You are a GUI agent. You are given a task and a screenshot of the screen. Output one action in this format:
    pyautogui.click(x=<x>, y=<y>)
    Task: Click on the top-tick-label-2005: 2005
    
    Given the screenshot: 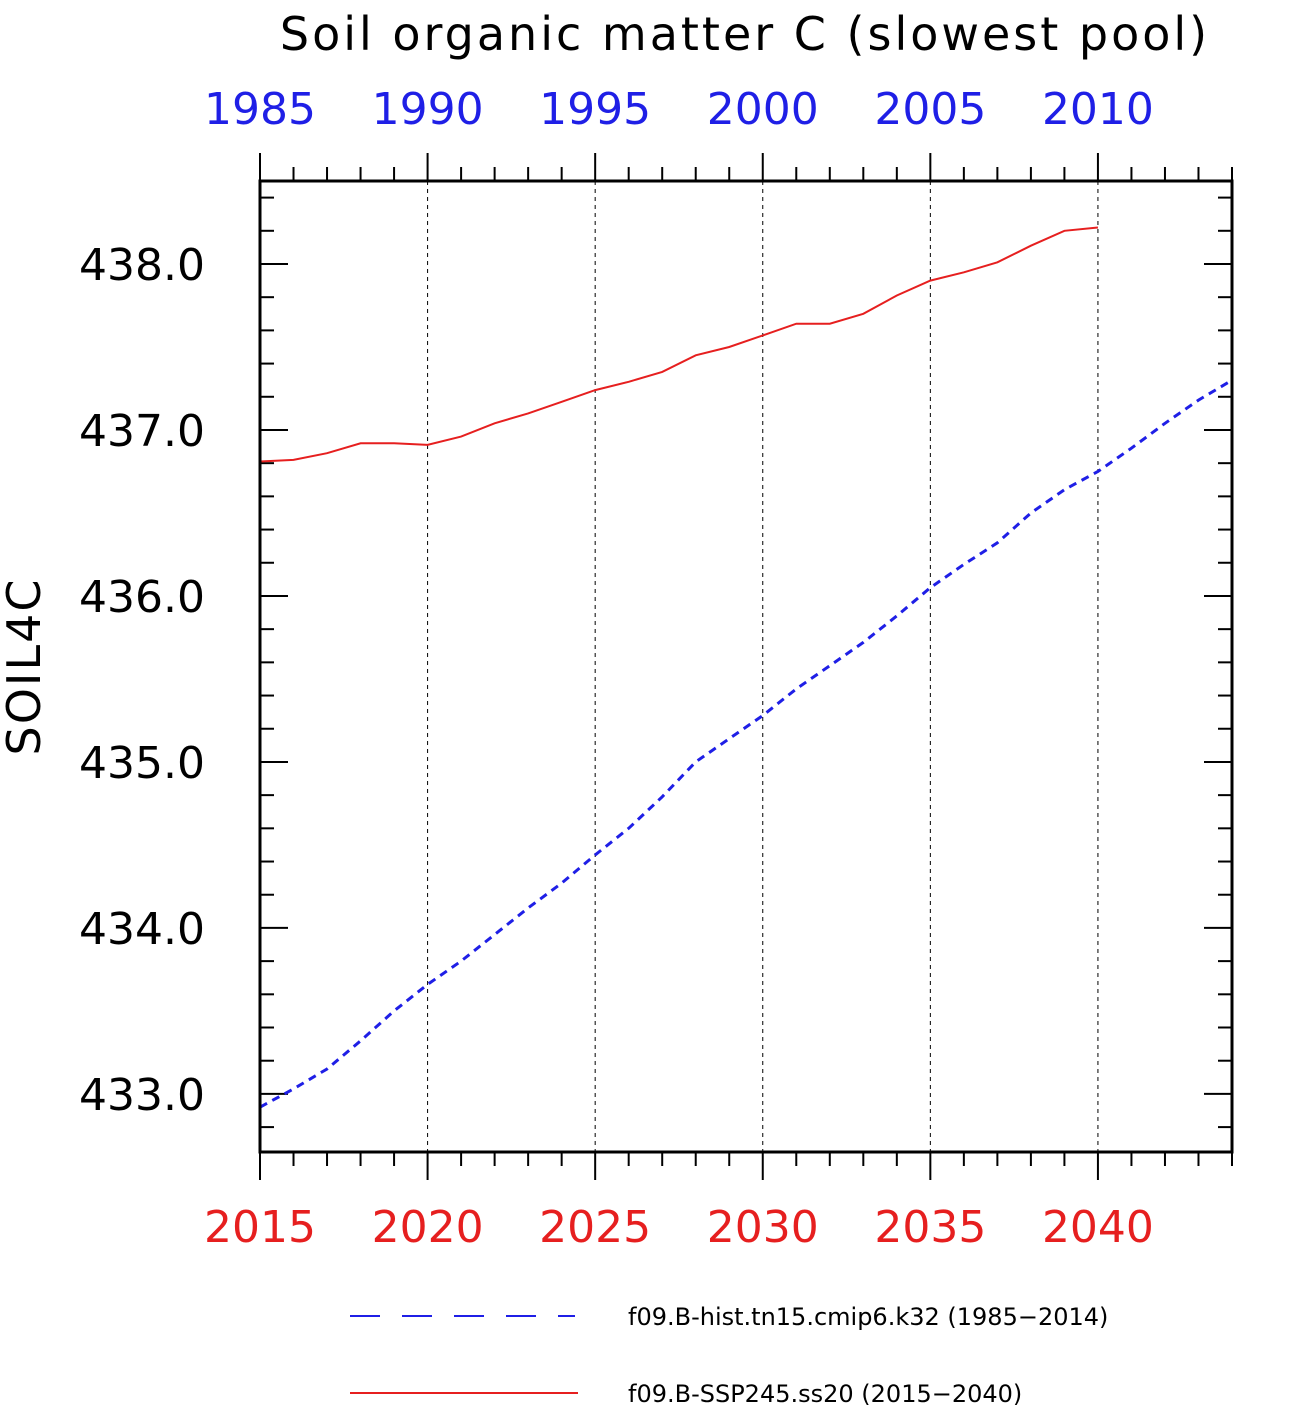 What is the action you would take?
    pyautogui.click(x=930, y=109)
    